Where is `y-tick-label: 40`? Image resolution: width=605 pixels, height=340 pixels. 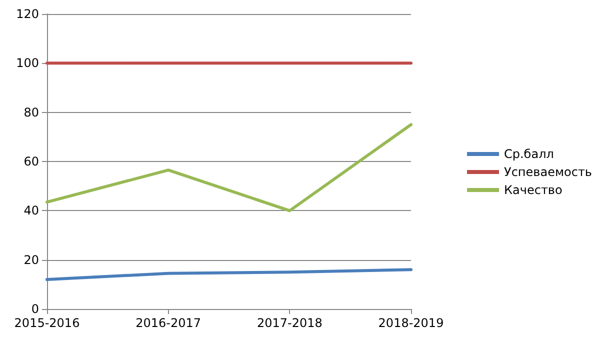
y-tick-label: 40 is located at coordinates (31, 211).